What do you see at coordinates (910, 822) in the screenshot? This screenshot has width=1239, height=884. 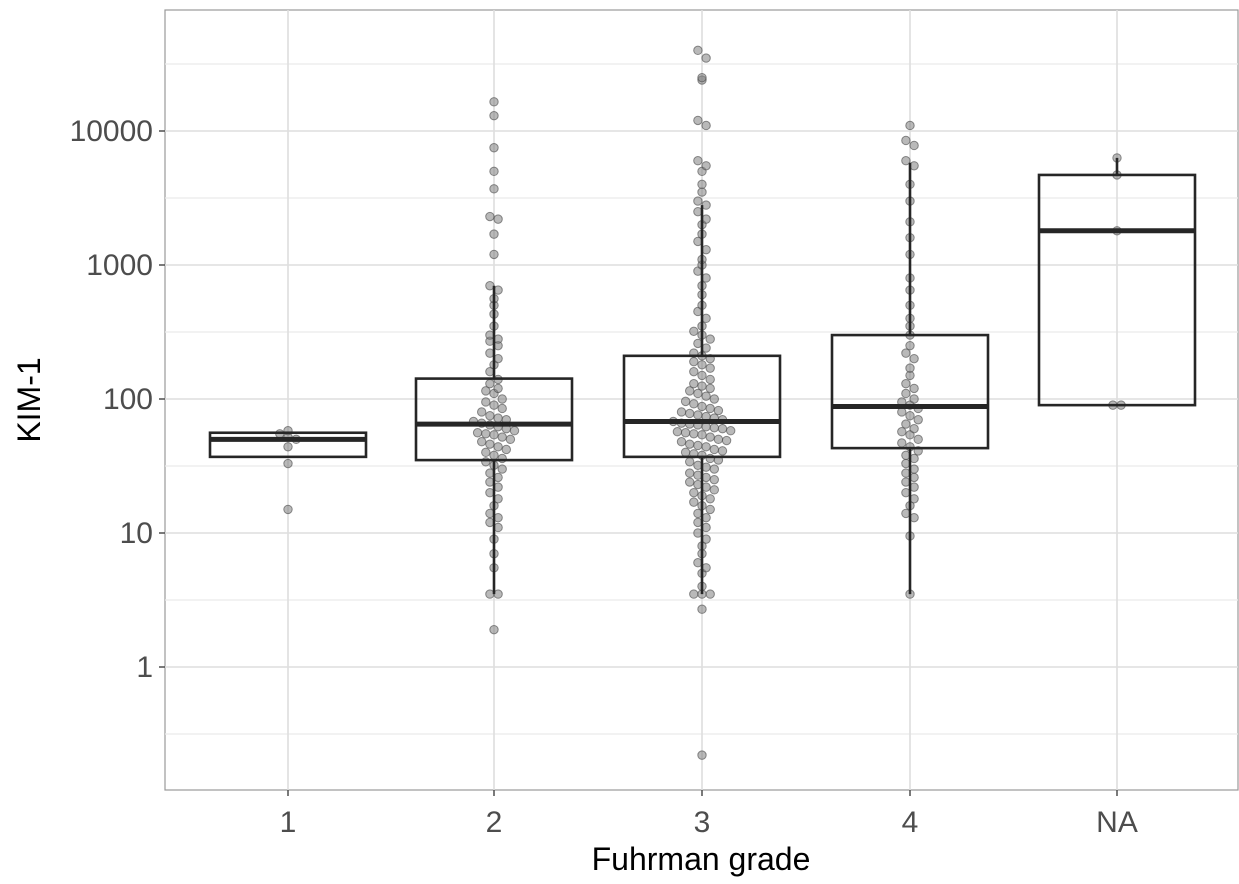 I see `x-tick-label: 4` at bounding box center [910, 822].